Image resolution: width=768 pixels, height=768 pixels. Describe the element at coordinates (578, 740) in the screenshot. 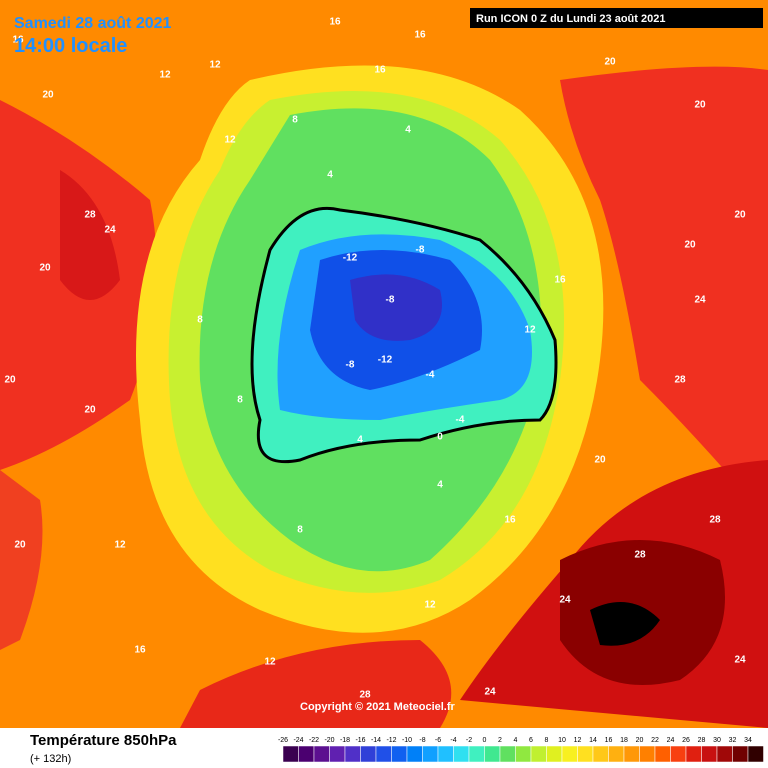

I see `legend-tick-label: 12` at that location.